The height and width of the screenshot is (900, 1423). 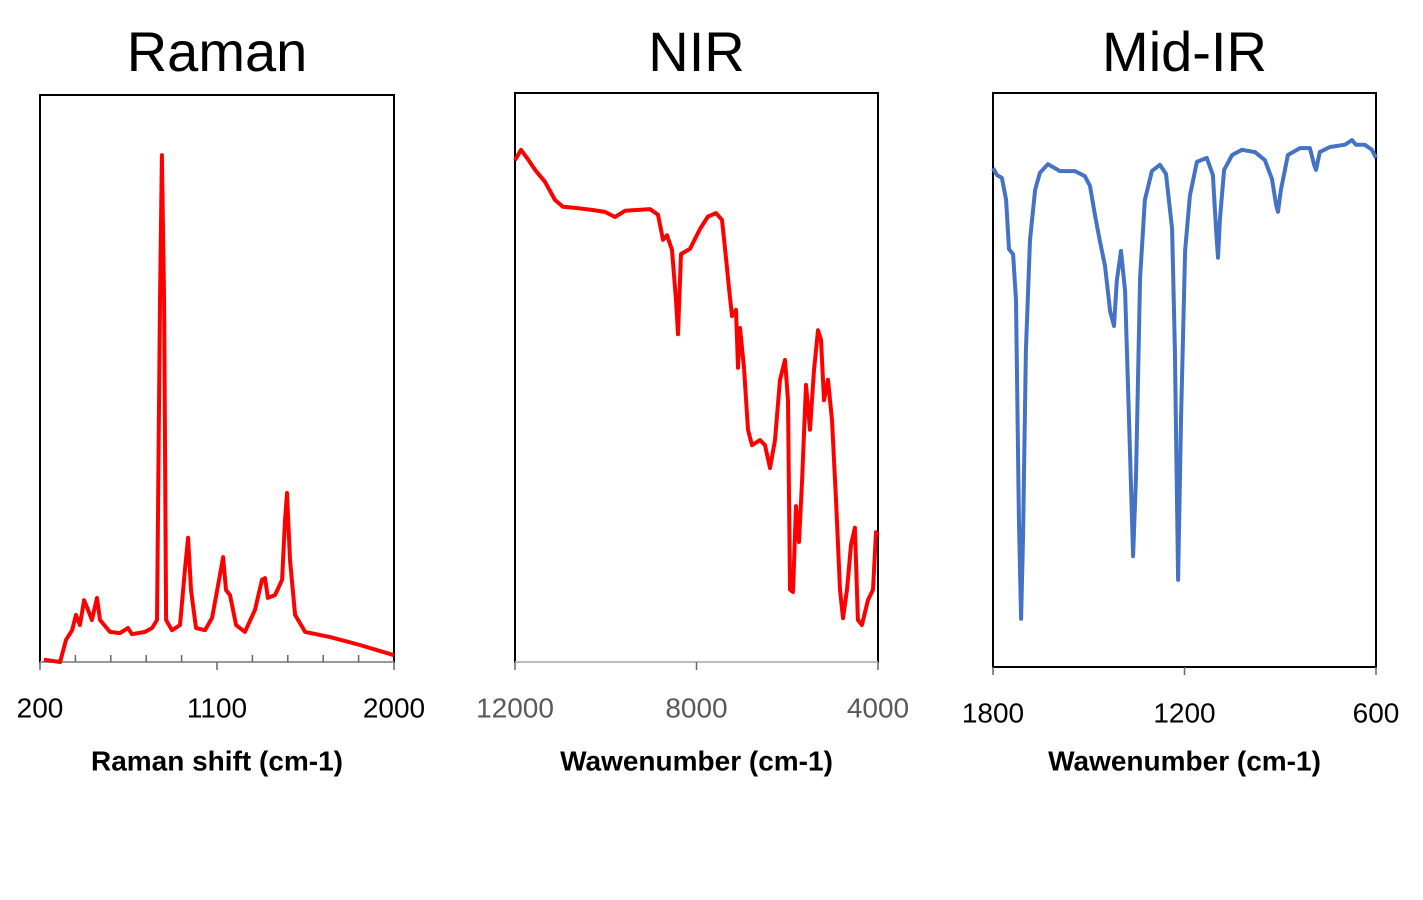 I want to click on x-tick-label: 200, so click(x=40, y=707).